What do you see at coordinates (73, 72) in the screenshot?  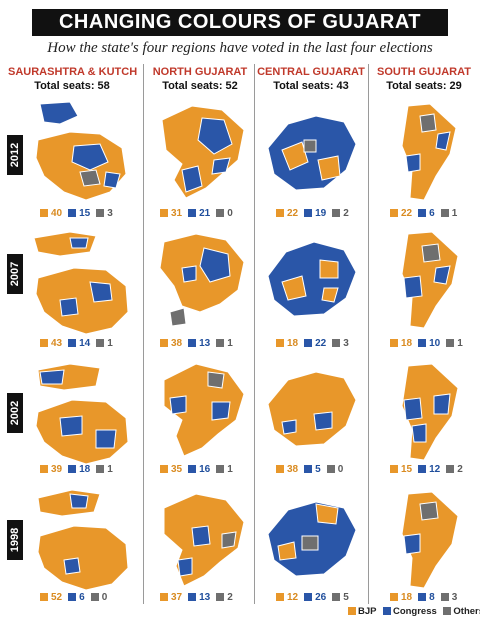 I see `region-header-saurashtra: SAURASHTRA & KUTCH` at bounding box center [73, 72].